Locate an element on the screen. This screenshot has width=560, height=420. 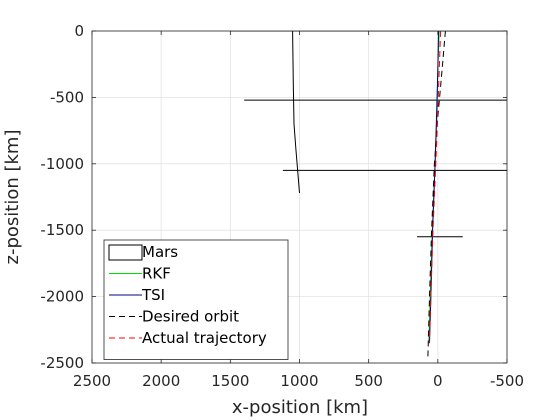
legend-swatch-mars is located at coordinates (125, 252).